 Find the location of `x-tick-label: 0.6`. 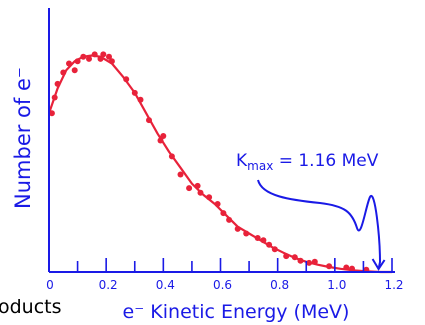

x-tick-label: 0.6 is located at coordinates (222, 285).